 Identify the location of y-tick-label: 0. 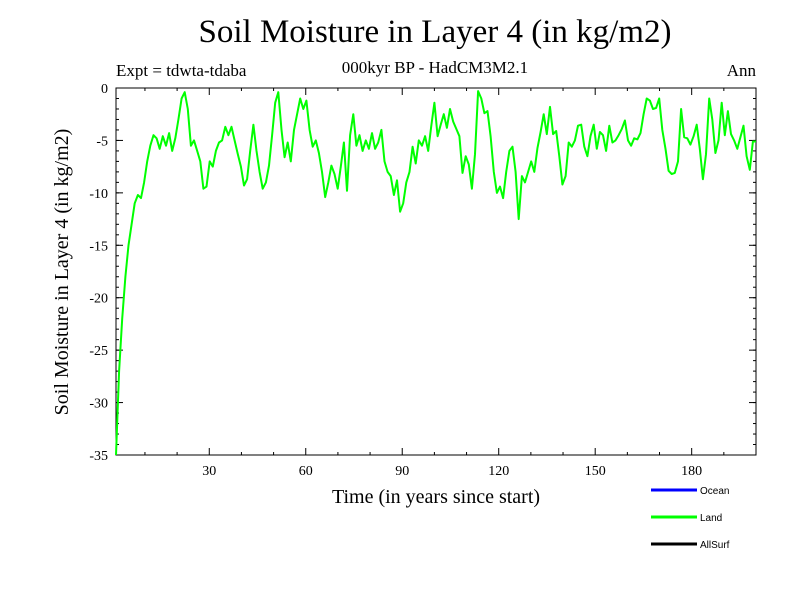
(104, 89).